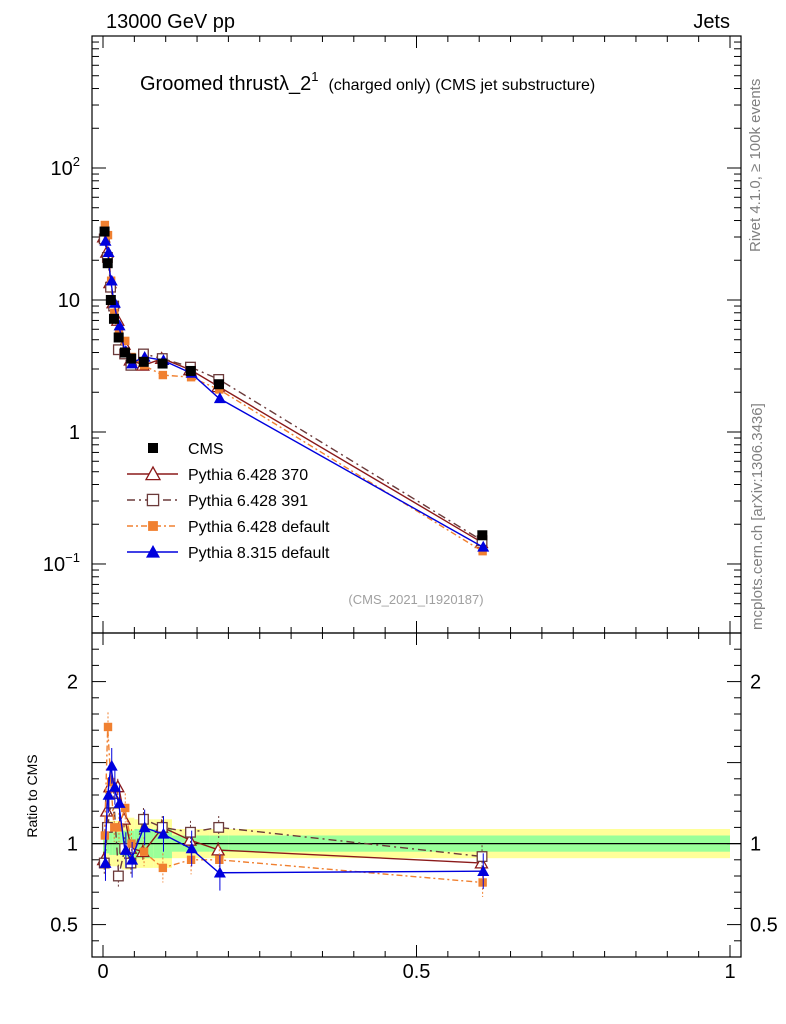  Describe the element at coordinates (461, 85) in the screenshot. I see `chart-subtitle: (charged only) (CMS jet substructure)` at that location.